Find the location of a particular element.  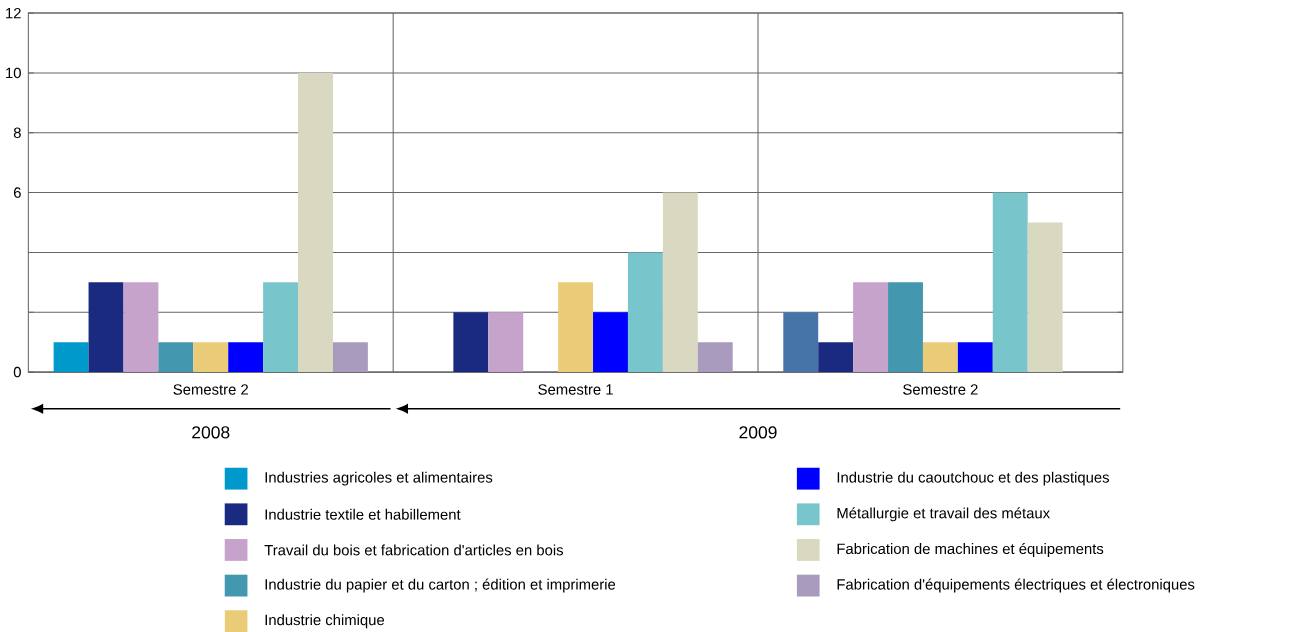

legend-label: Travail du bois et fabrication d'articles en bois is located at coordinates (414, 550).